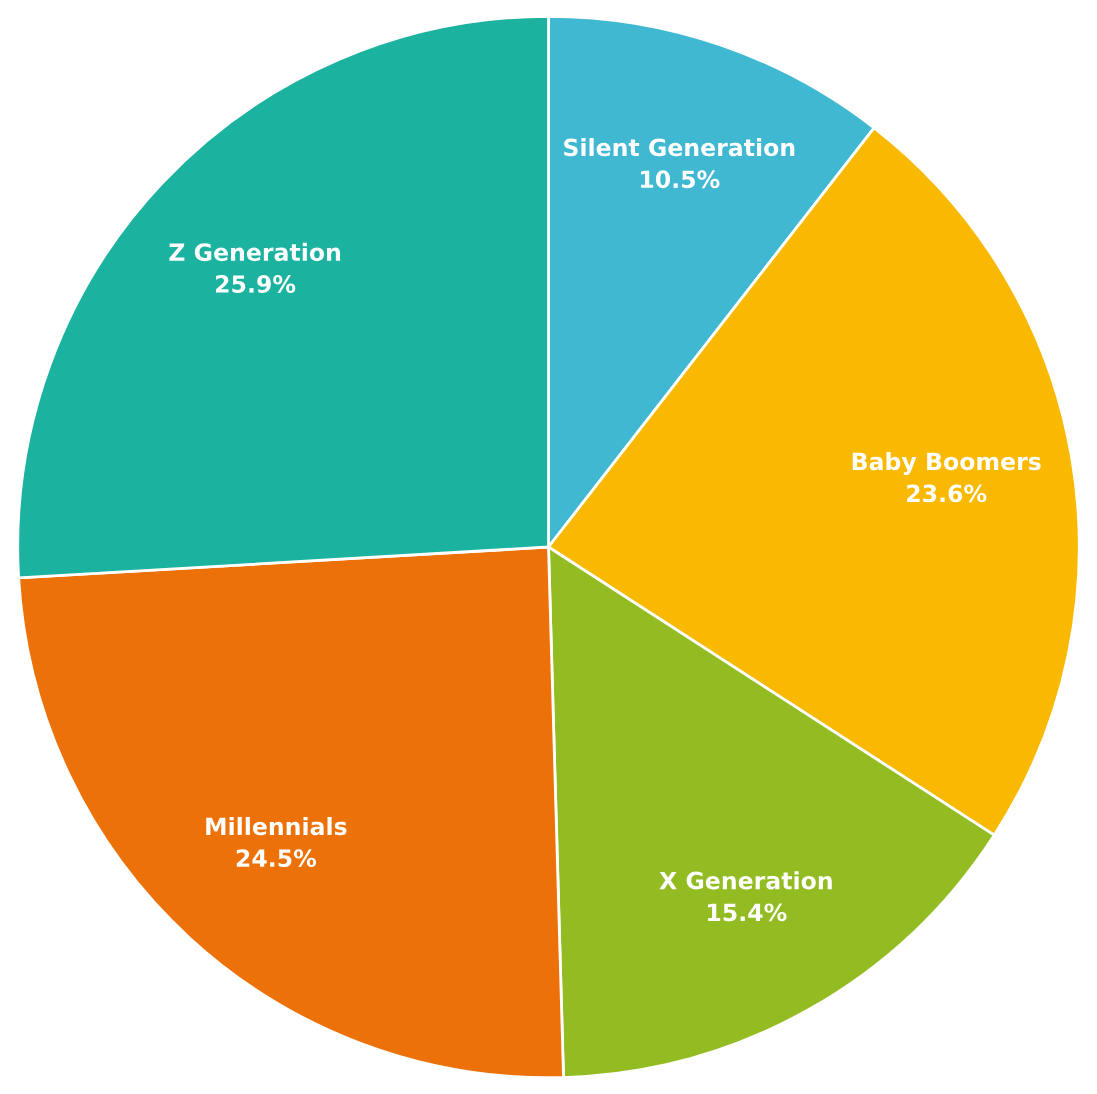 The image size is (1097, 1094). What do you see at coordinates (255, 252) in the screenshot?
I see `slice-label: Z Generation` at bounding box center [255, 252].